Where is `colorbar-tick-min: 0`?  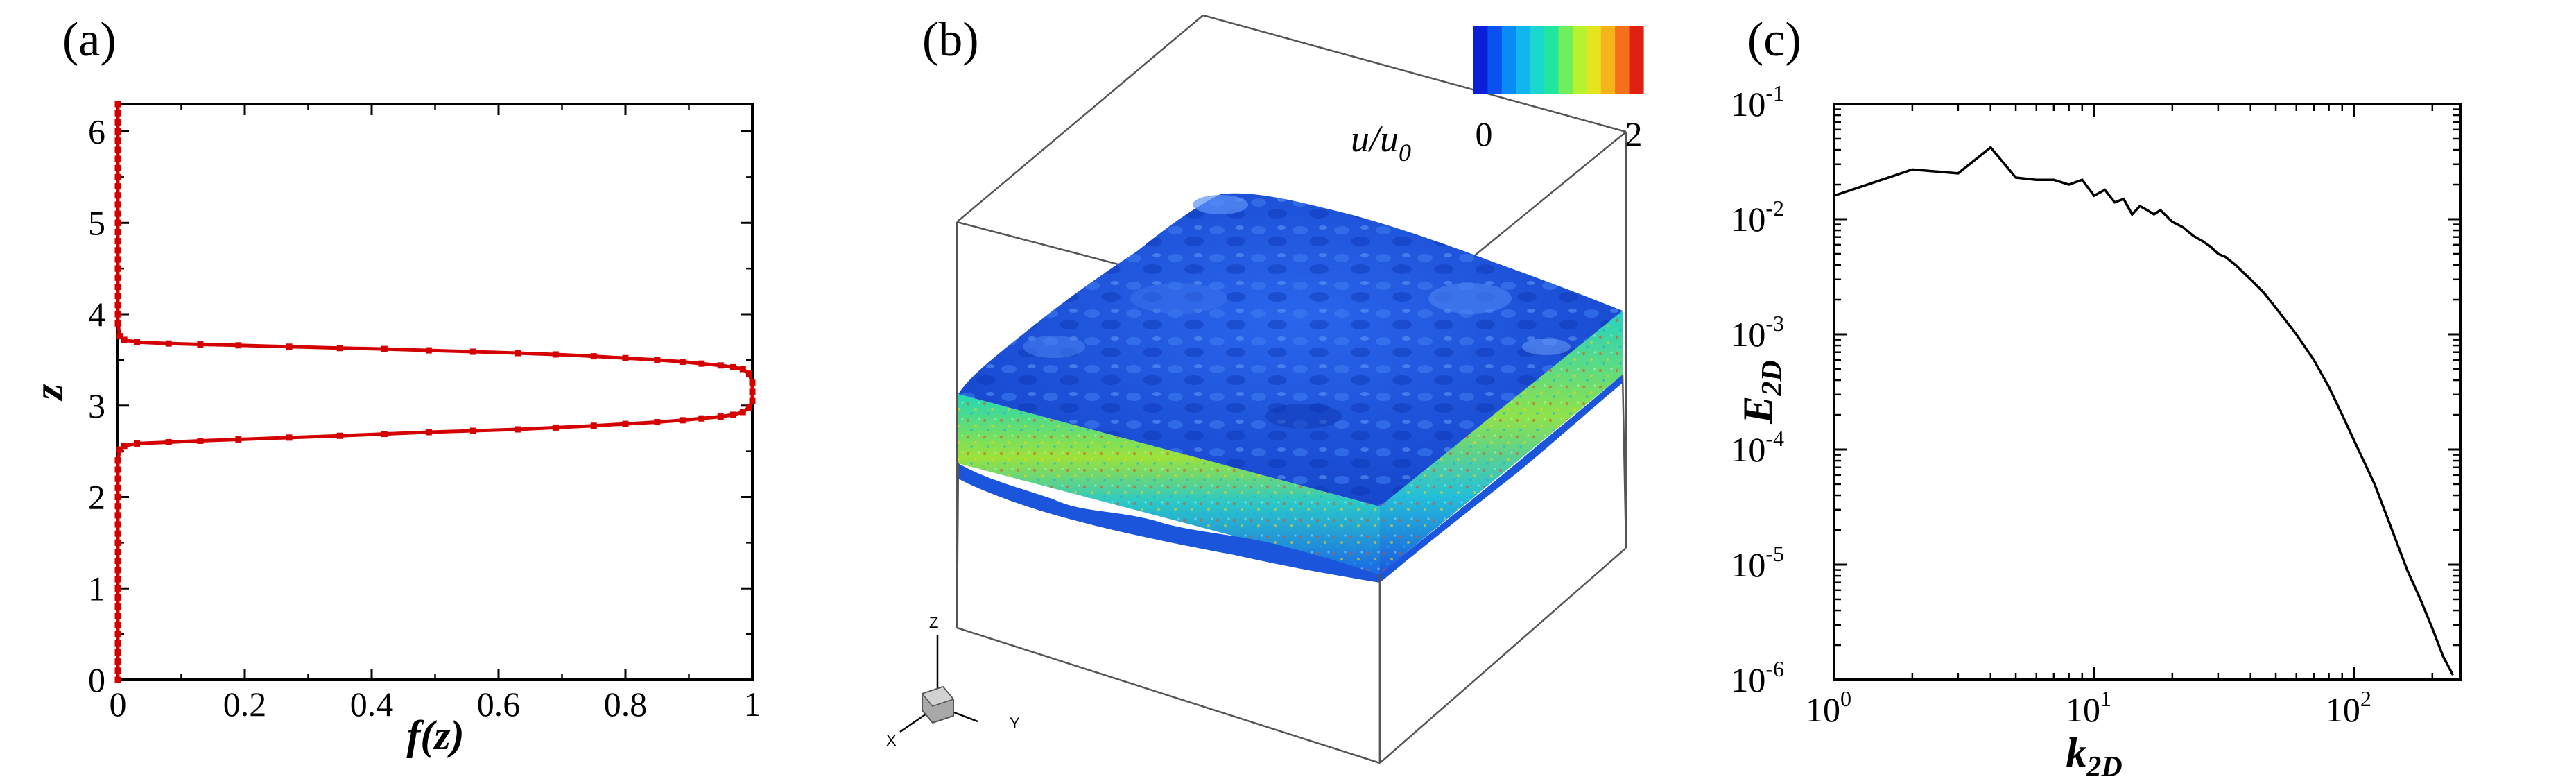 colorbar-tick-min: 0 is located at coordinates (1484, 133).